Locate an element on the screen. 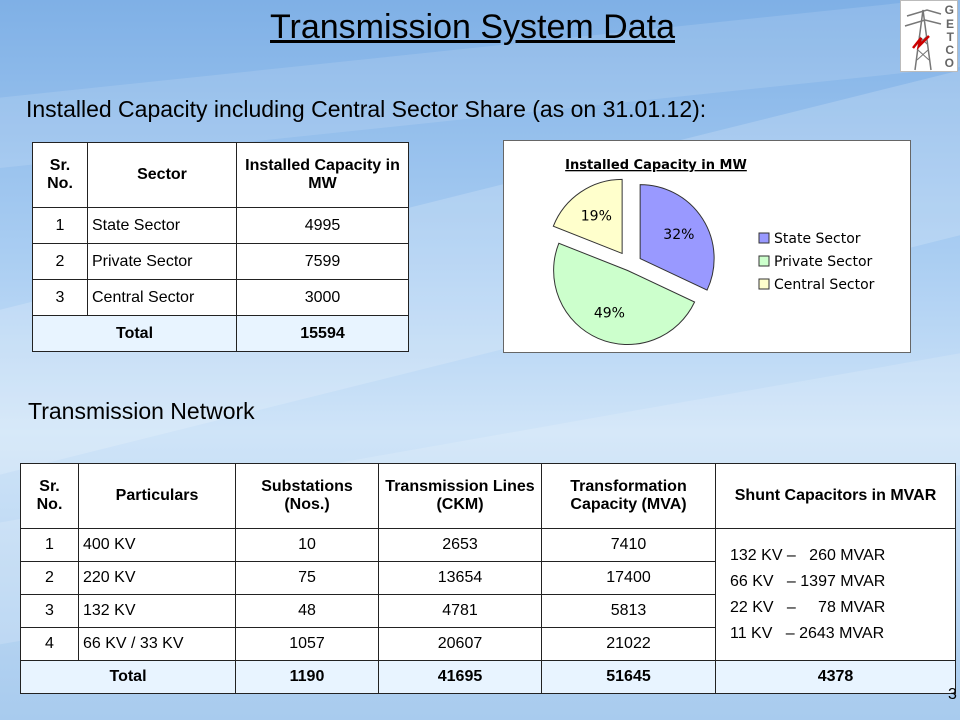 The width and height of the screenshot is (960, 720). cell-sr: 4 is located at coordinates (49, 644).